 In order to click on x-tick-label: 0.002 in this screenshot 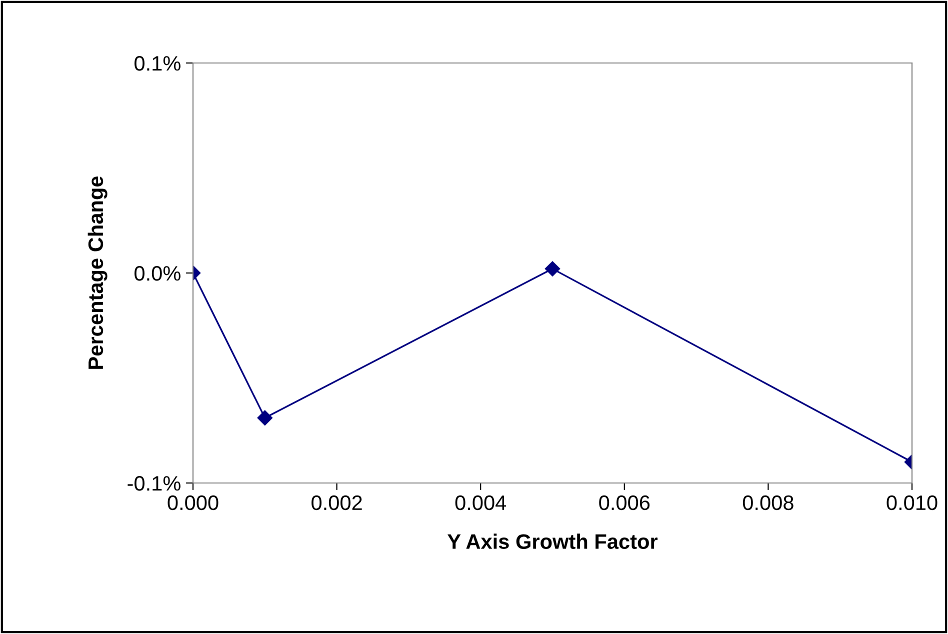, I will do `click(337, 502)`.